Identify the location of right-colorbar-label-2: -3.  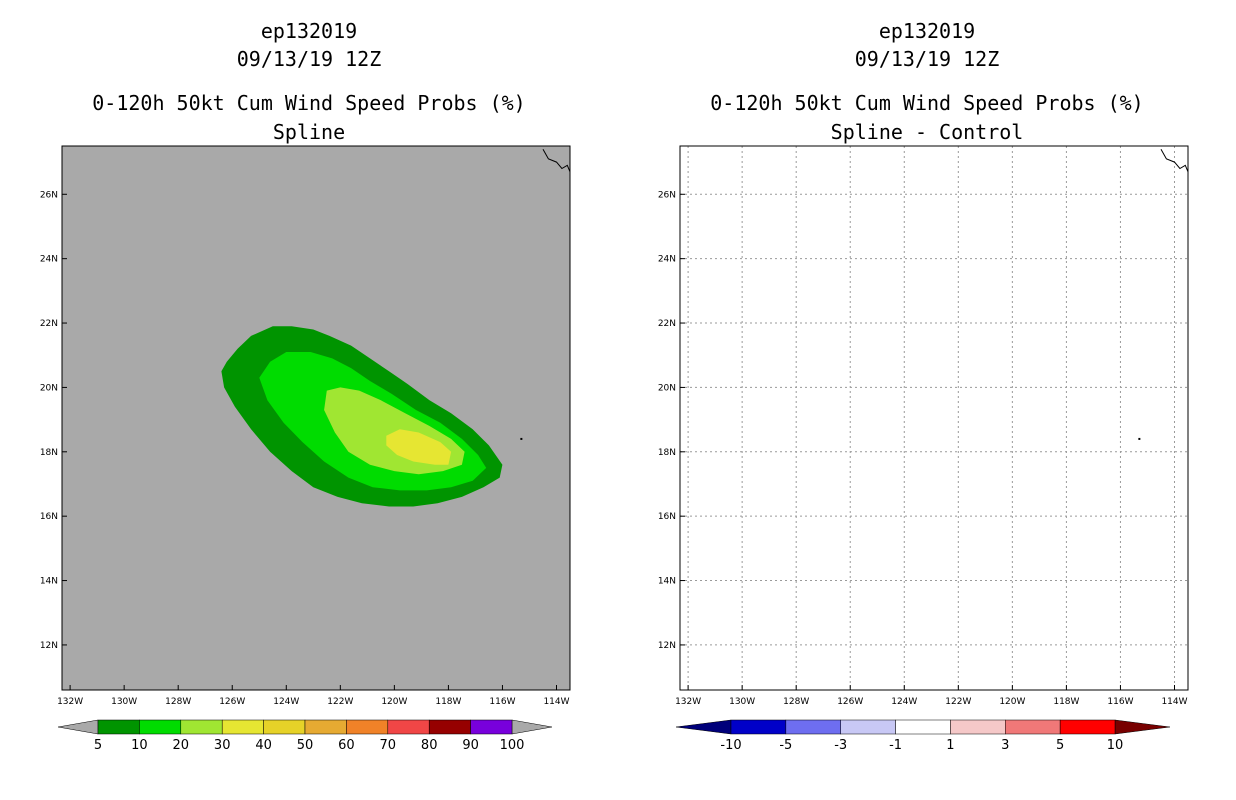
(840, 745).